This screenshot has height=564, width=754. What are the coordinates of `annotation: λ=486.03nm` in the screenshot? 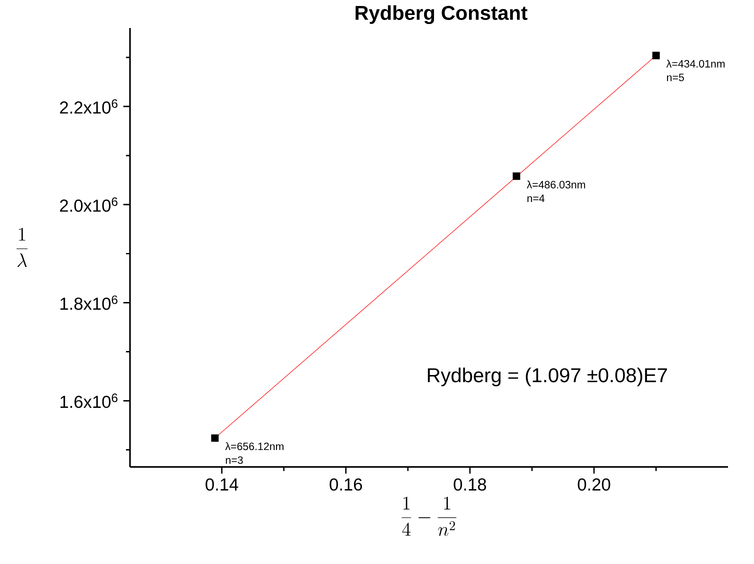 It's located at (556, 184).